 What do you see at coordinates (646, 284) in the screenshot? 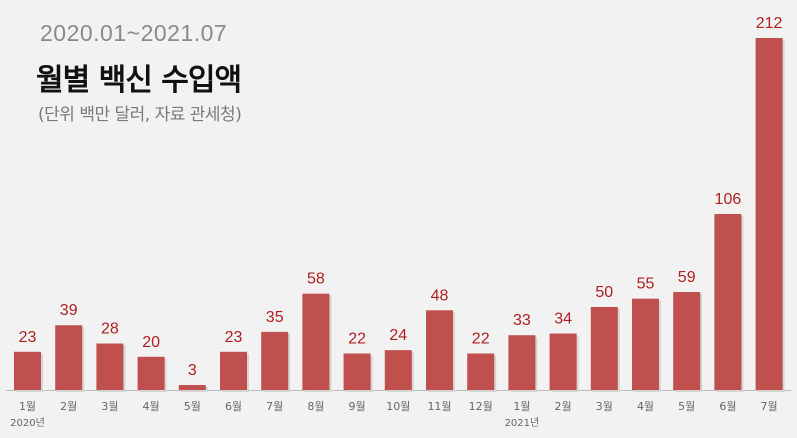
I see `data-label: 55` at bounding box center [646, 284].